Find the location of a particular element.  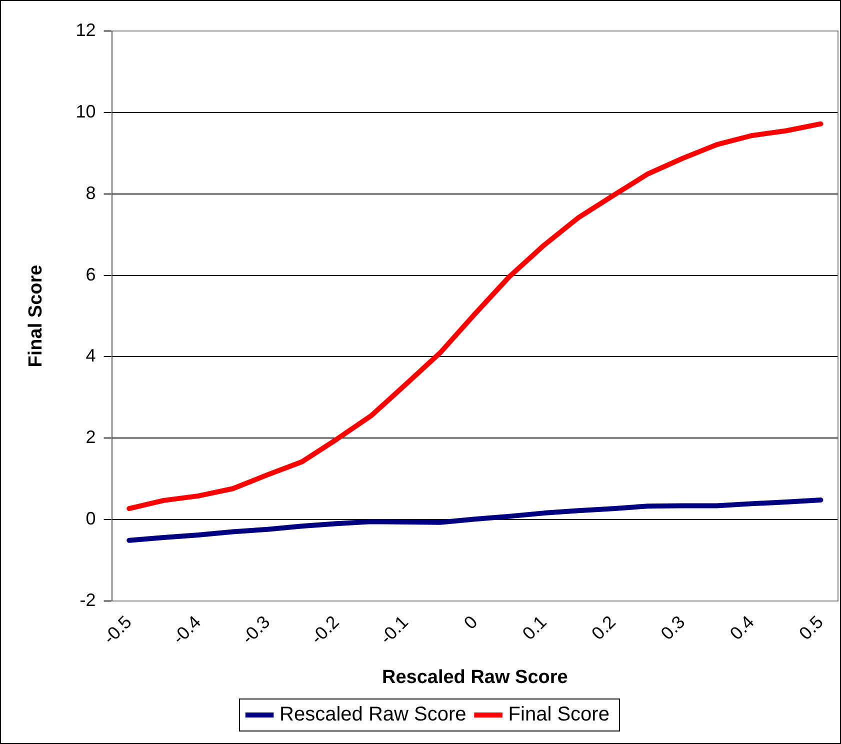

x-tick-label: -0.5 is located at coordinates (117, 630).